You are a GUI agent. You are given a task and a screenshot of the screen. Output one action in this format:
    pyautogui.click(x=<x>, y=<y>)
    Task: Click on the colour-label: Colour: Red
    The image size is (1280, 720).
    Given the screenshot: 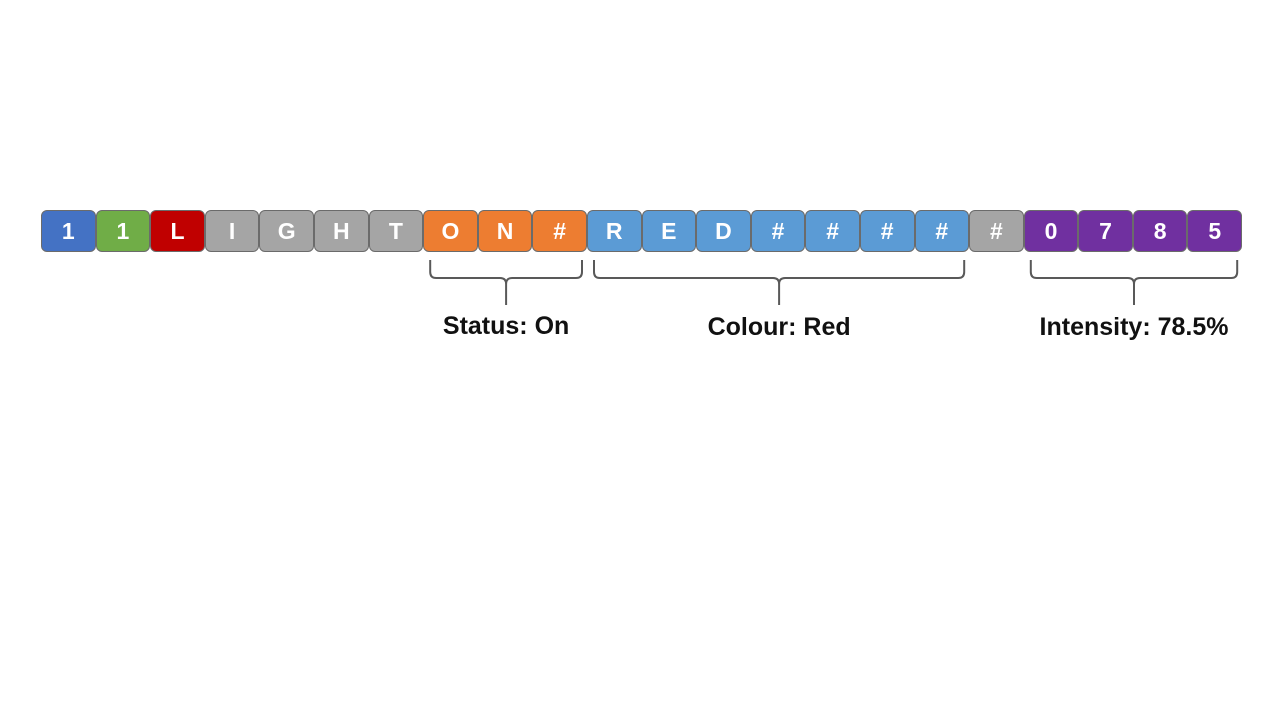 What is the action you would take?
    pyautogui.click(x=779, y=327)
    